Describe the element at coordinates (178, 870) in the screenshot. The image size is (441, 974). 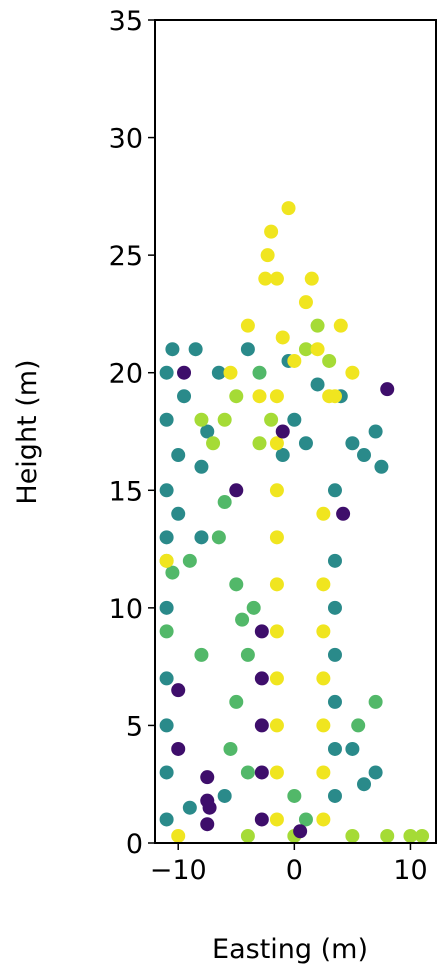
I see `x-tick-label: −10` at that location.